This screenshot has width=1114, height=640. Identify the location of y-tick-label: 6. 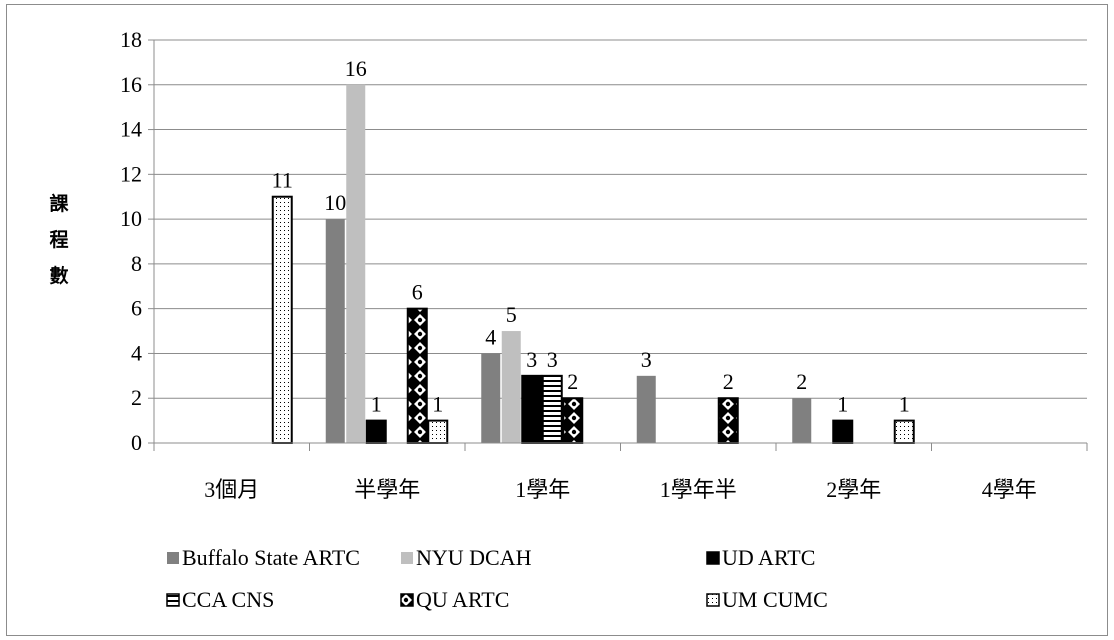
(136, 308).